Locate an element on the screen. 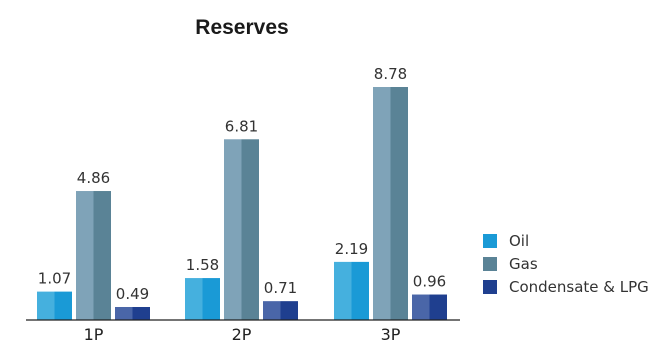 The width and height of the screenshot is (672, 346). bar-3p-oil is located at coordinates (351, 290).